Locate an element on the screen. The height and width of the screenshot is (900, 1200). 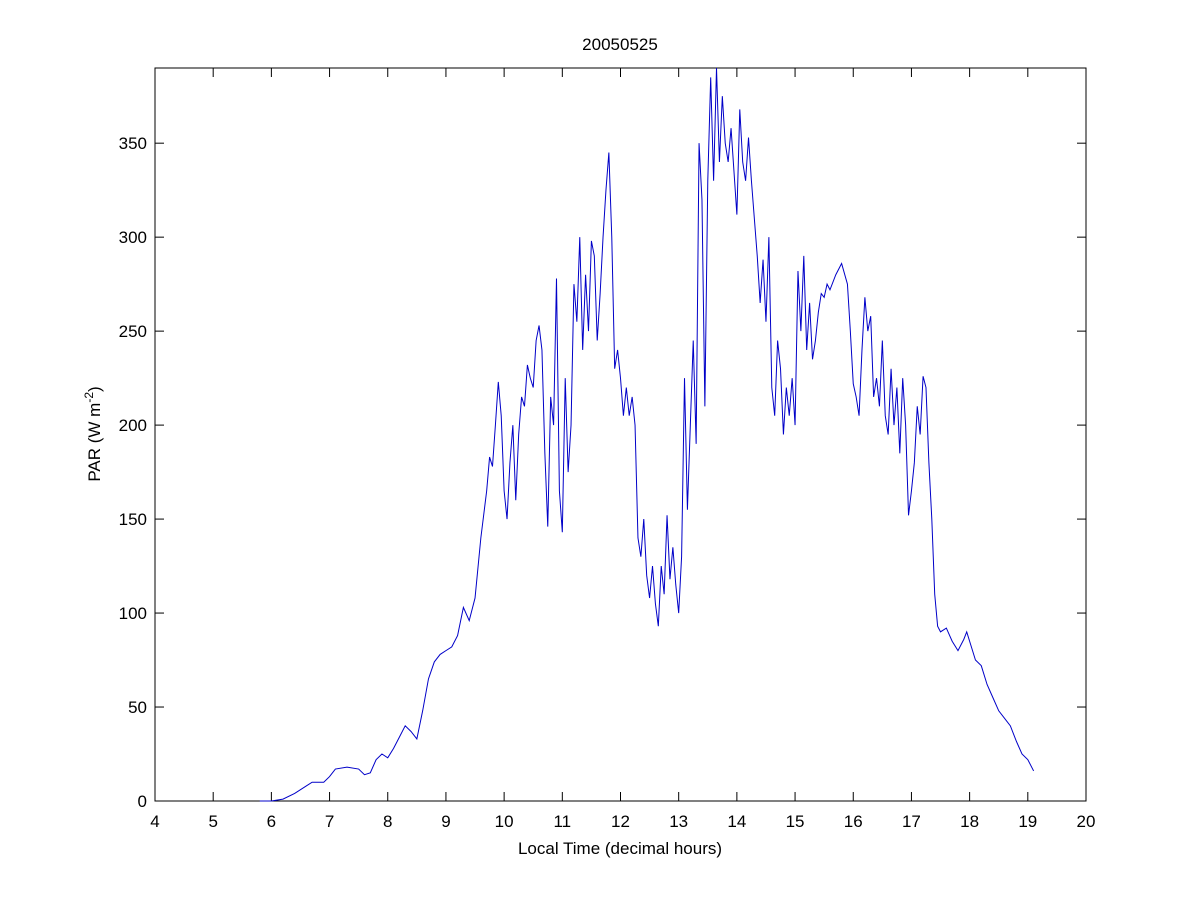
y-tick-label: 200 is located at coordinates (133, 425).